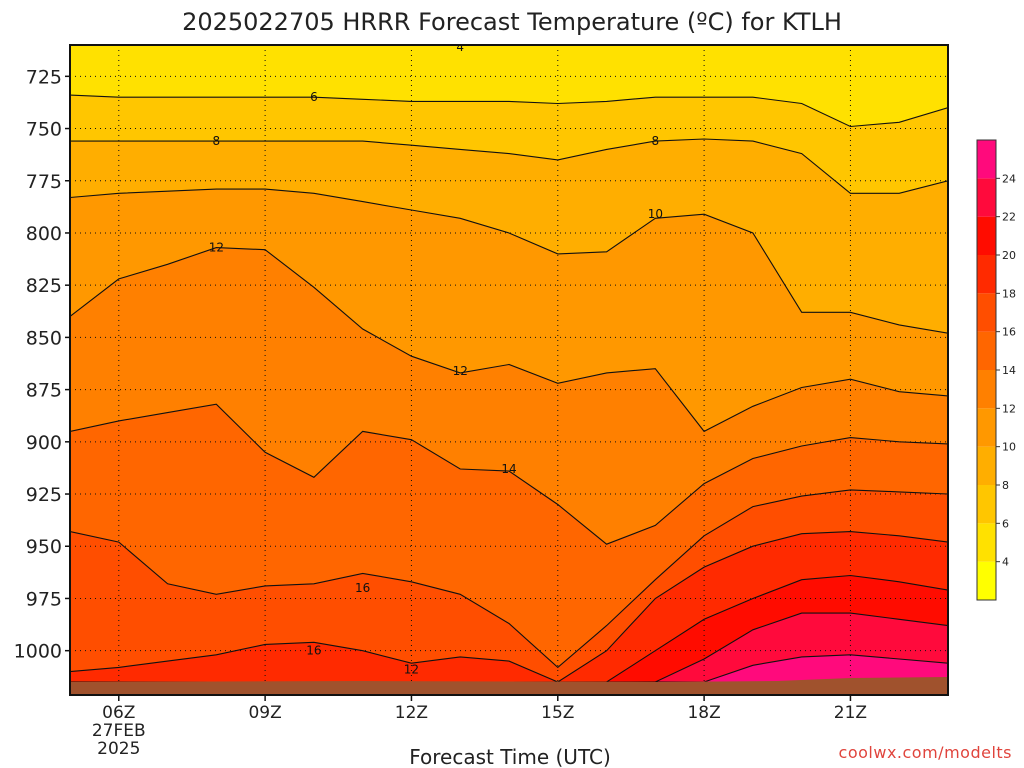 Image resolution: width=1024 pixels, height=768 pixels. What do you see at coordinates (1009, 370) in the screenshot?
I see `colorbar-tick-label: 14` at bounding box center [1009, 370].